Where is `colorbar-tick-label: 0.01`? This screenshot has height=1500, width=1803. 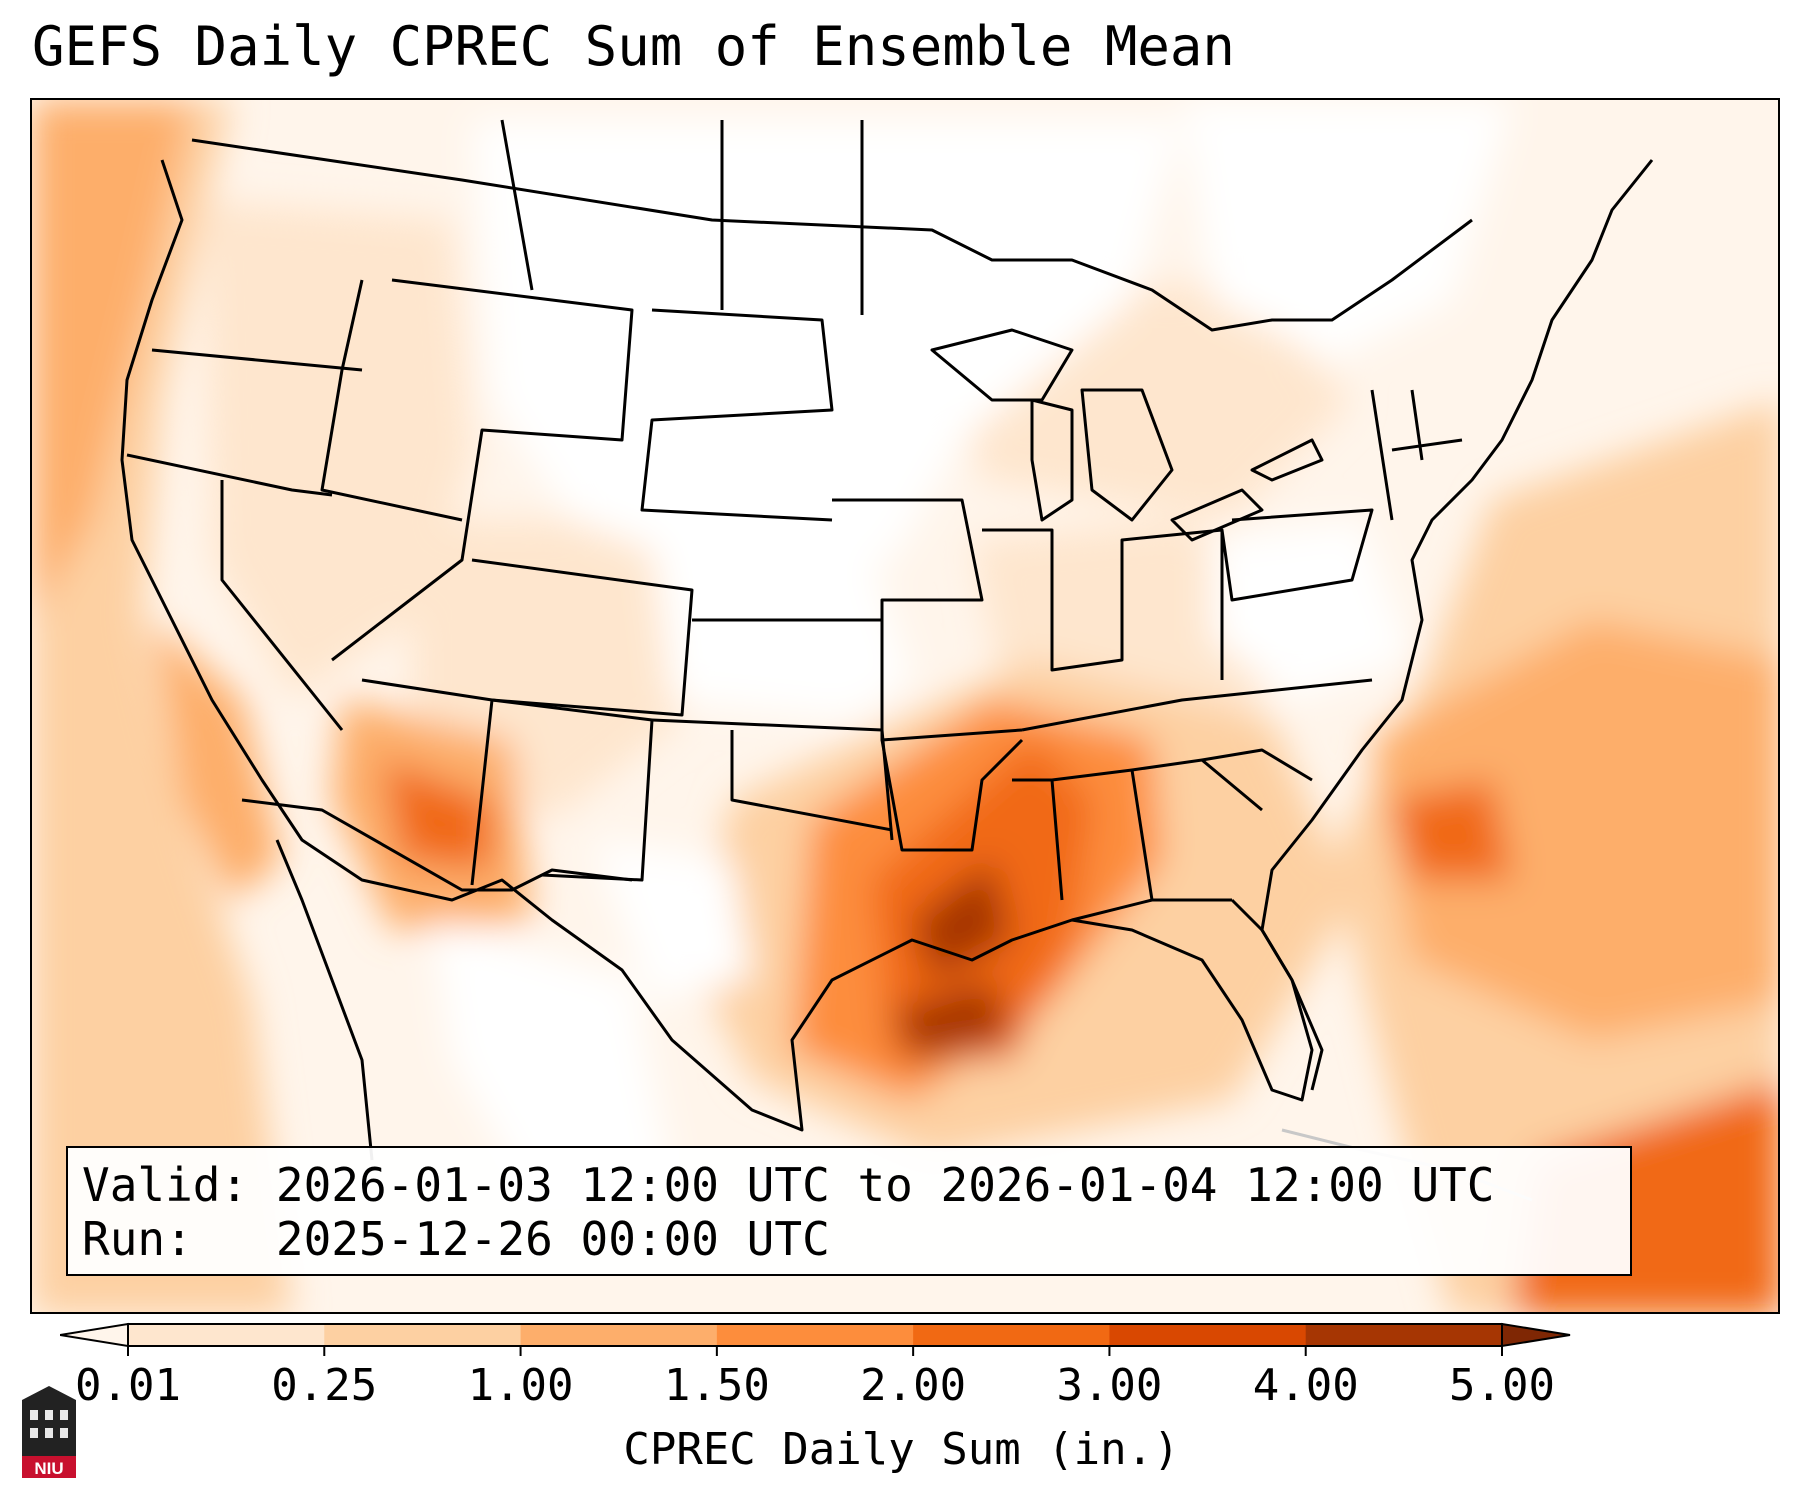
colorbar-tick-label: 0.01 is located at coordinates (128, 1385).